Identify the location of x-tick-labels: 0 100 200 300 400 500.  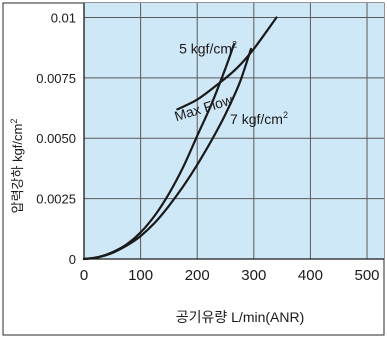
(230, 275).